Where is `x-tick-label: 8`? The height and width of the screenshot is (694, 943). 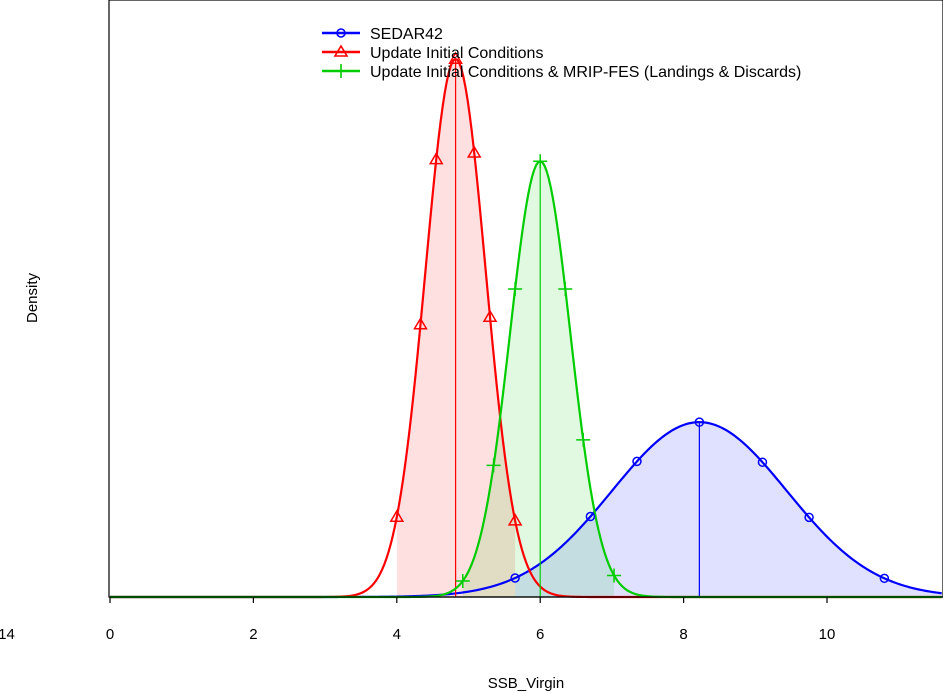 x-tick-label: 8 is located at coordinates (683, 634).